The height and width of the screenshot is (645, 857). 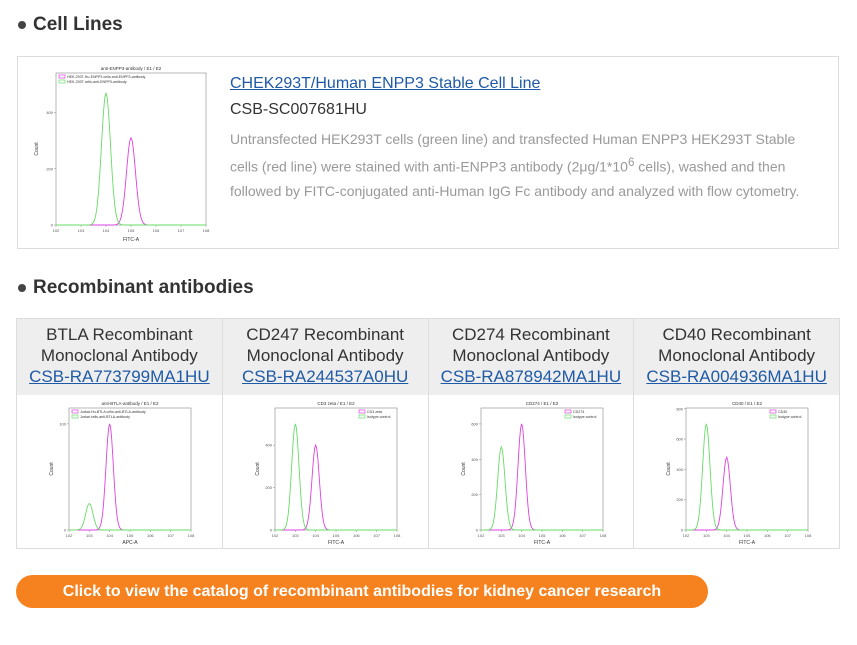 What do you see at coordinates (325, 376) in the screenshot?
I see `antibody-code-link: CSB-RA244537A0HU` at bounding box center [325, 376].